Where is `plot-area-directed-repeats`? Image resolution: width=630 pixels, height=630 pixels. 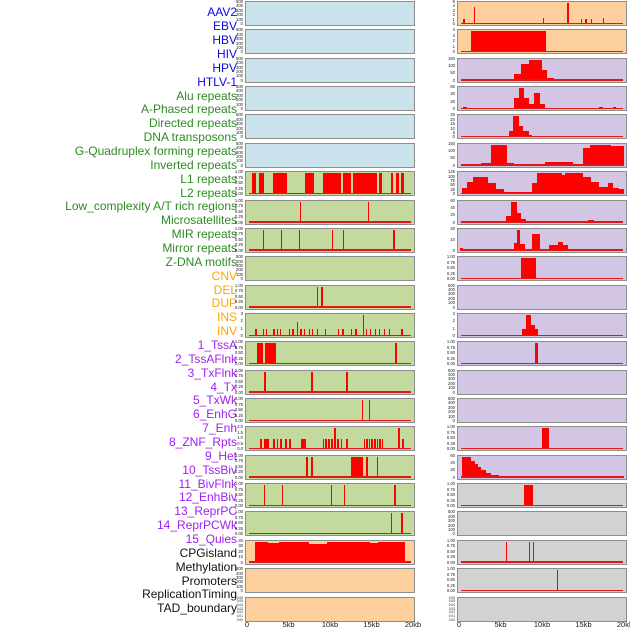 plot-area-directed-repeats is located at coordinates (330, 240).